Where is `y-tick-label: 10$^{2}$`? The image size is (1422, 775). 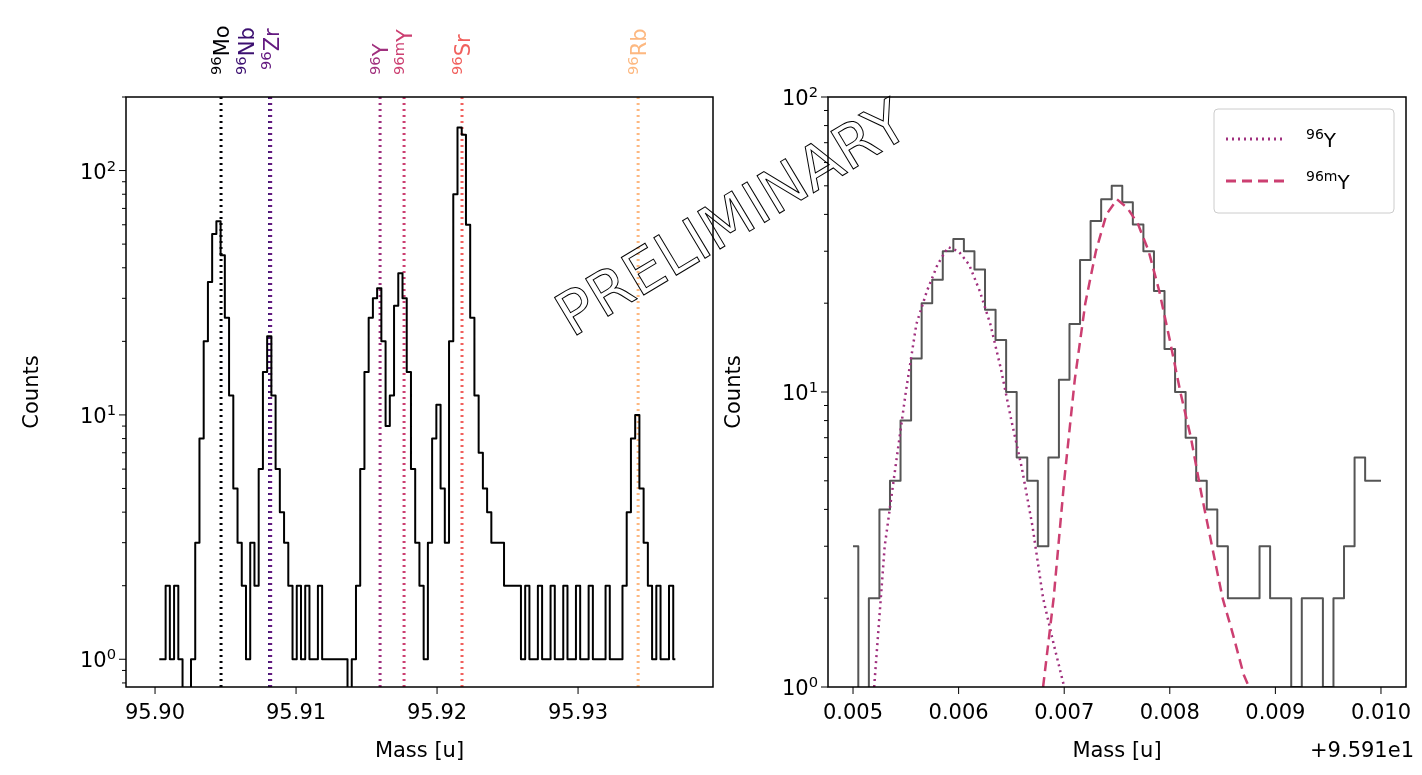 y-tick-label: 10$^{2}$ is located at coordinates (97, 170).